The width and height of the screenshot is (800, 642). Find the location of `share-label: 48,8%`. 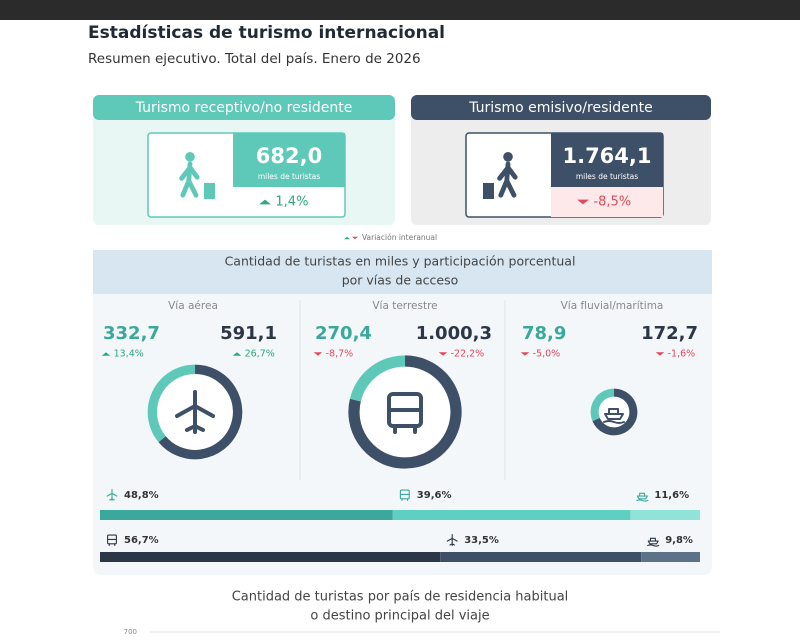

share-label: 48,8% is located at coordinates (141, 495).